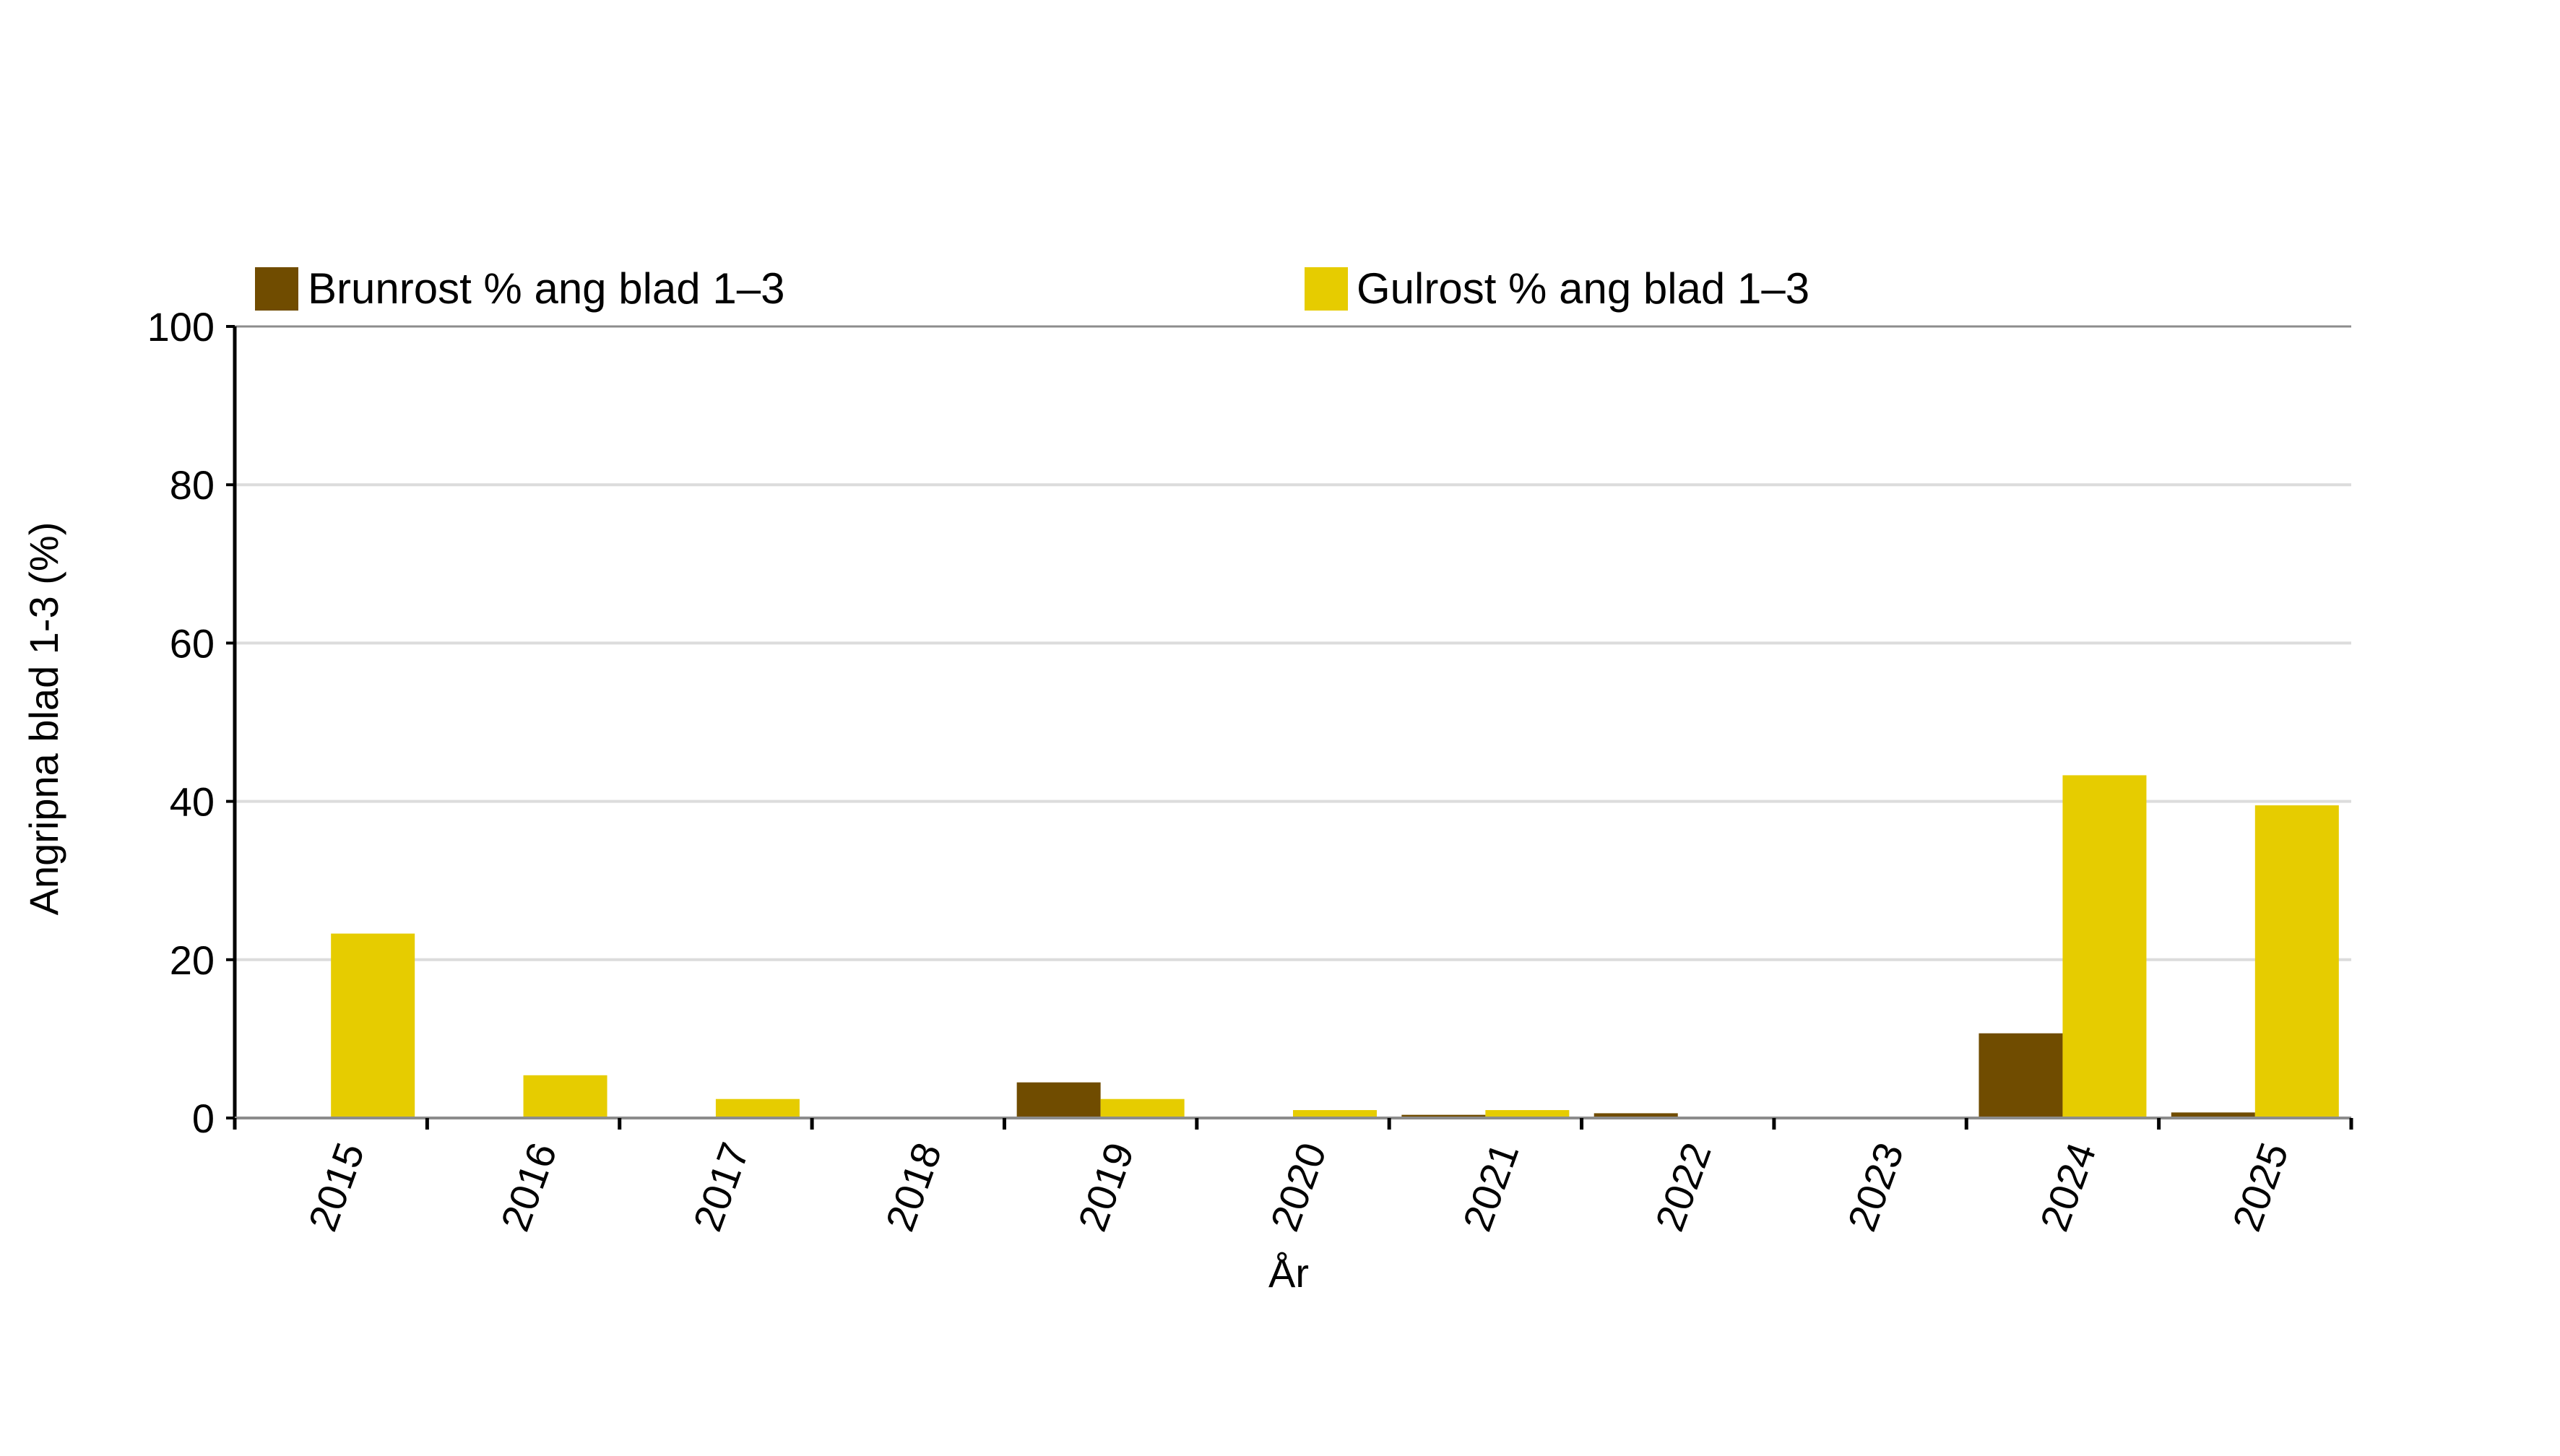 This screenshot has width=2560, height=1456. Describe the element at coordinates (2260, 1187) in the screenshot. I see `x-tick-label-2025: 2025` at that location.